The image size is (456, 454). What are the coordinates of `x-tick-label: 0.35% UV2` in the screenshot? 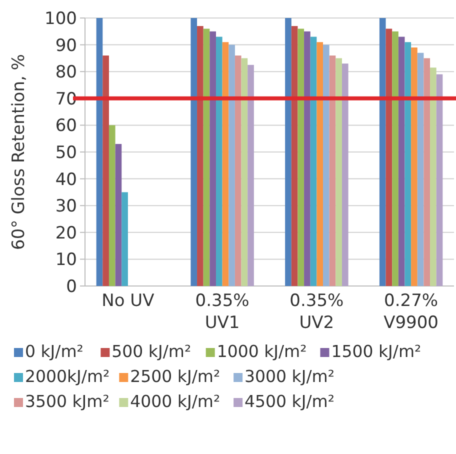 It's located at (317, 312).